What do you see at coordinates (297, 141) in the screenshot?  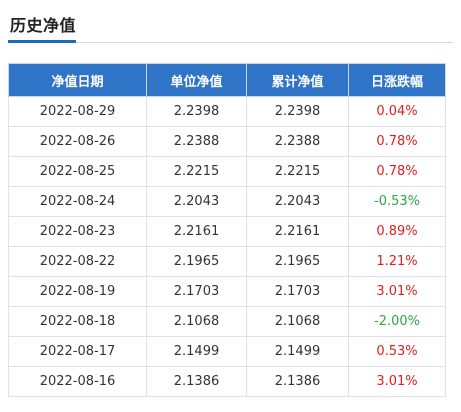 I see `cell-cumulative-nav: 2.2388` at bounding box center [297, 141].